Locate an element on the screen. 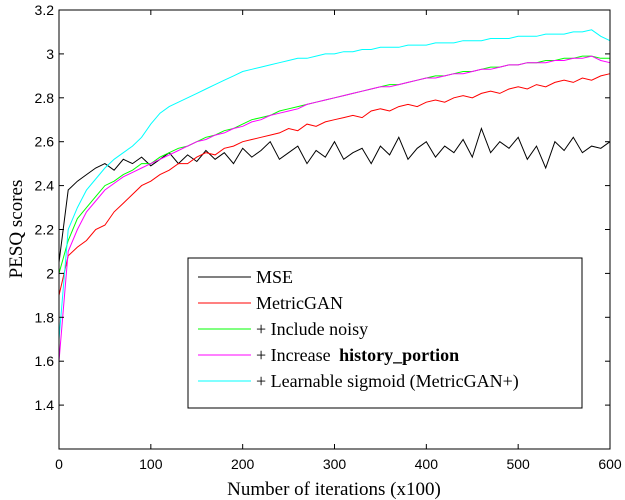 The width and height of the screenshot is (625, 500). legend-label: MetricGAN is located at coordinates (299, 303).